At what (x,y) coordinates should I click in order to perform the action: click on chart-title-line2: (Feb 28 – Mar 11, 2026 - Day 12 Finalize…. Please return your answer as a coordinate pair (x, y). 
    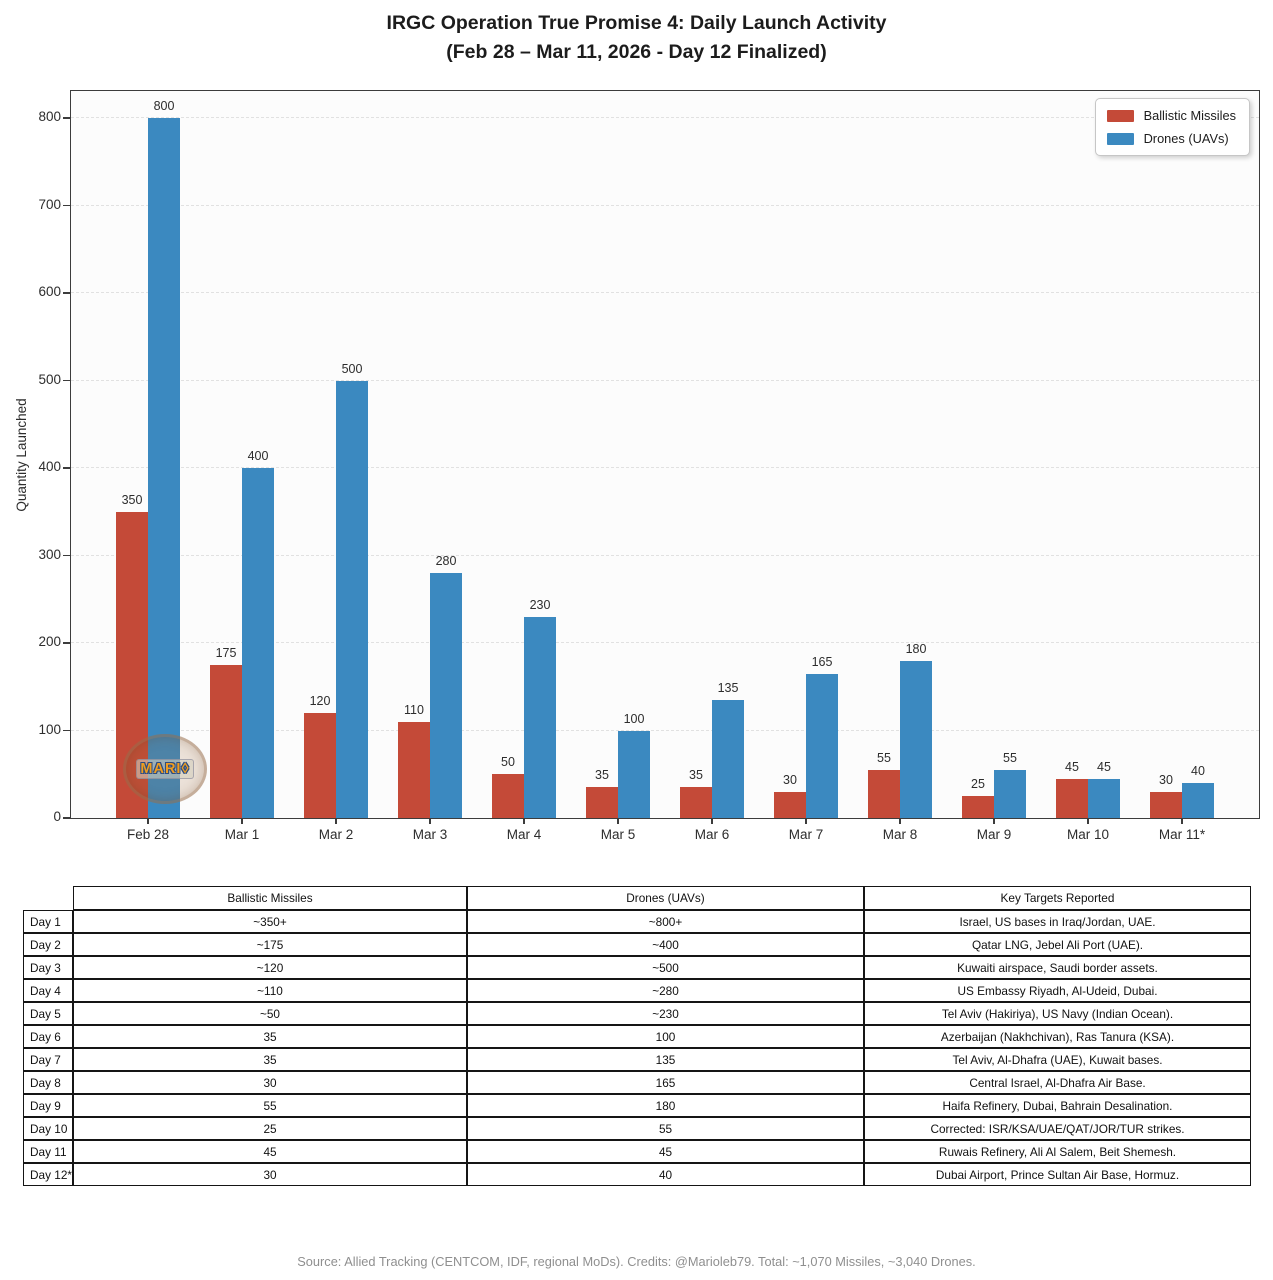
    Looking at the image, I should click on (636, 52).